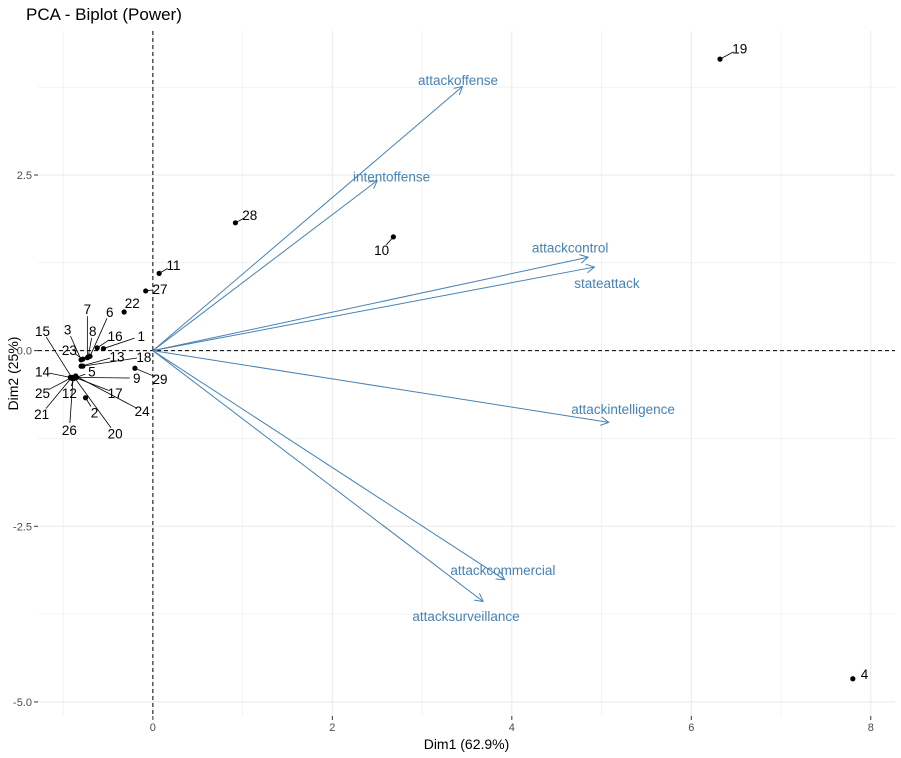 Image resolution: width=901 pixels, height=758 pixels. Describe the element at coordinates (373, 309) in the screenshot. I see `arrow-stateattack` at that location.